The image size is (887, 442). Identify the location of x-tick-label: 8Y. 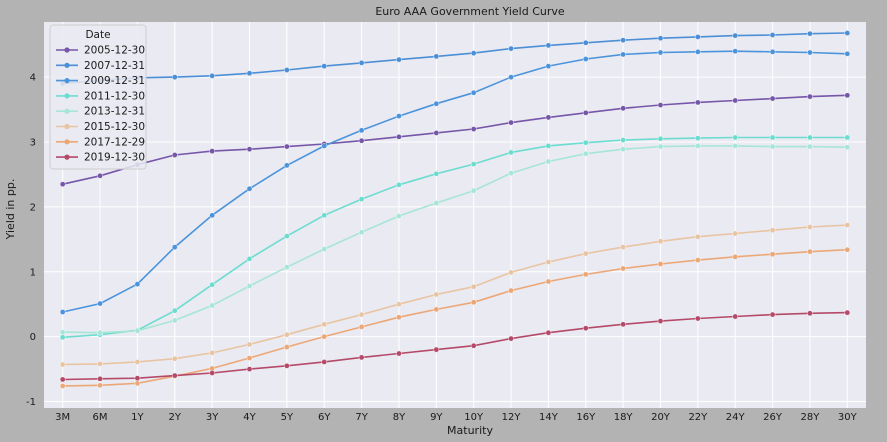
(399, 417).